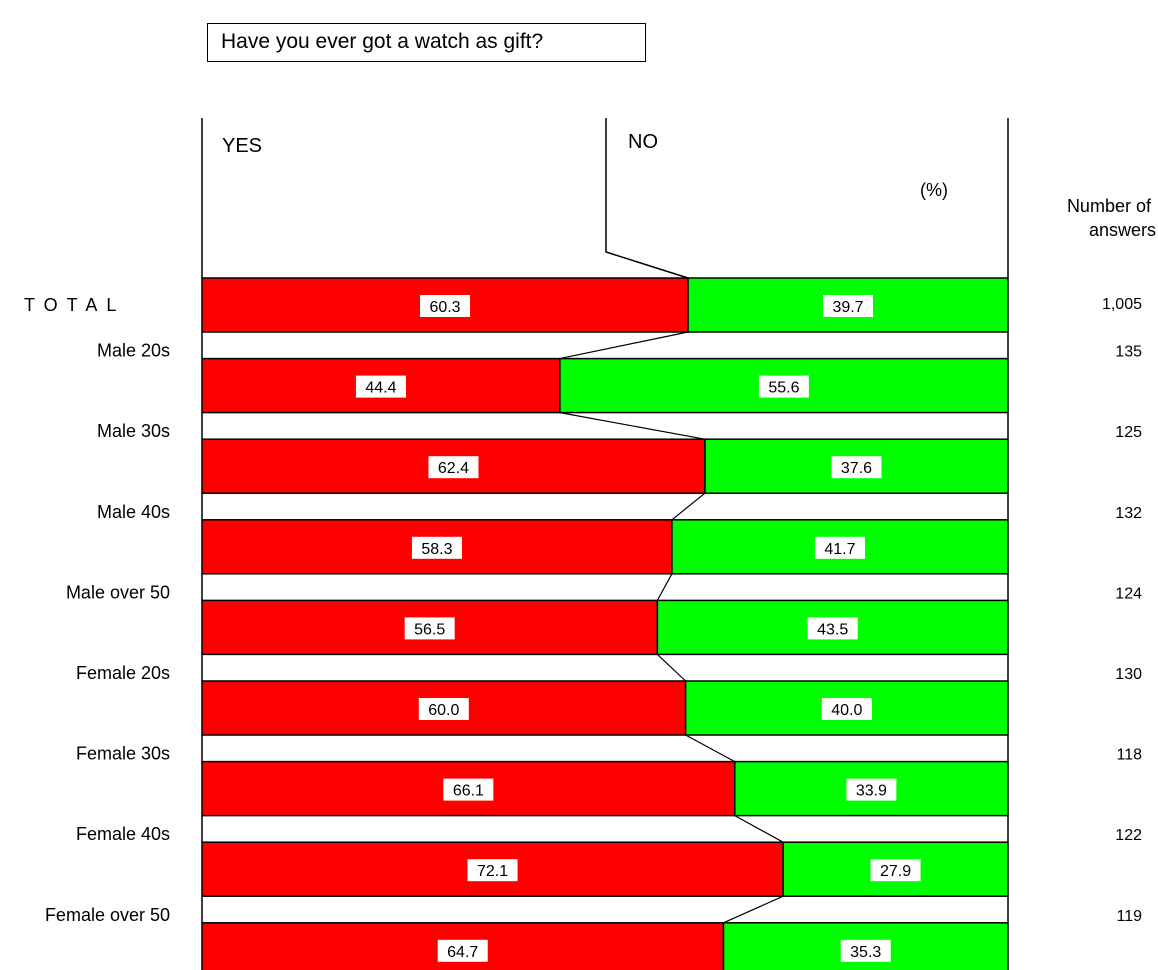 This screenshot has height=970, width=1158. I want to click on category-label-male-20s: Male 20s, so click(133, 351).